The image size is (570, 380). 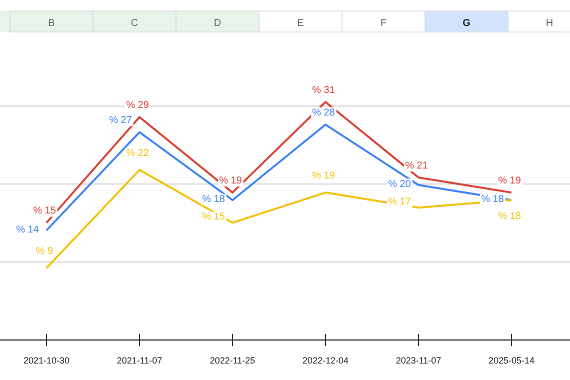 What do you see at coordinates (400, 184) in the screenshot?
I see `data-label: % 20` at bounding box center [400, 184].